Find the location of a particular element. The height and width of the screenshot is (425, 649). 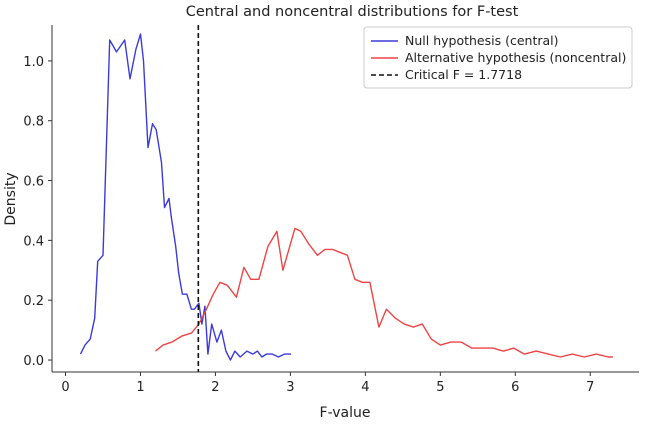

x-tick-label: 4 is located at coordinates (365, 387).